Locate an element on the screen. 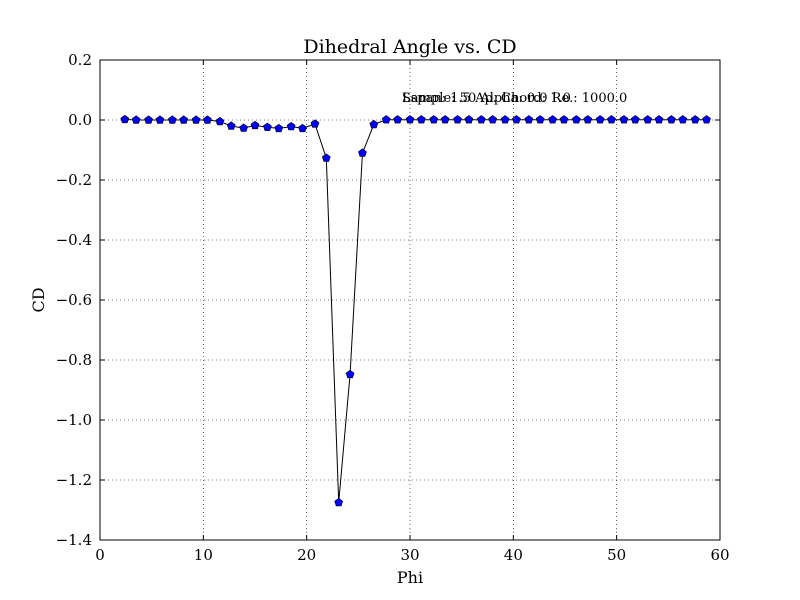 This screenshot has width=800, height=600. annotation-text: Sample: 50 Alpha: 0.0 Re.: 1000.0 is located at coordinates (514, 98).